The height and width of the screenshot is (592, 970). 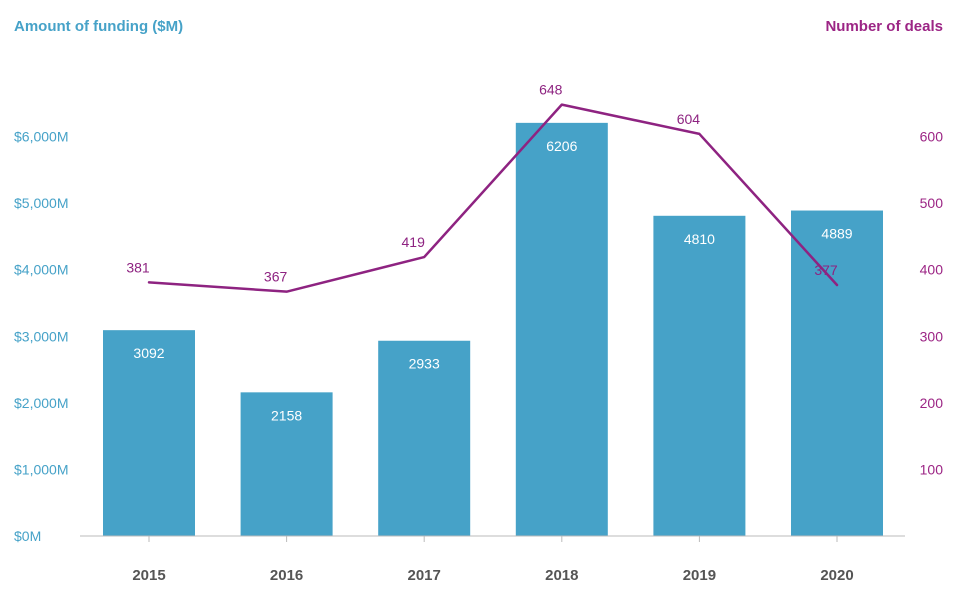 What do you see at coordinates (826, 270) in the screenshot?
I see `deals-line-value-label: 377` at bounding box center [826, 270].